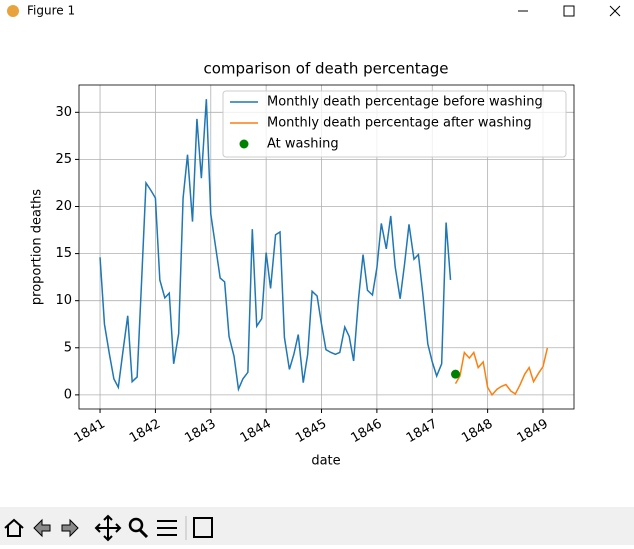 The width and height of the screenshot is (634, 549). Describe the element at coordinates (203, 527) in the screenshot. I see `save-button` at that location.